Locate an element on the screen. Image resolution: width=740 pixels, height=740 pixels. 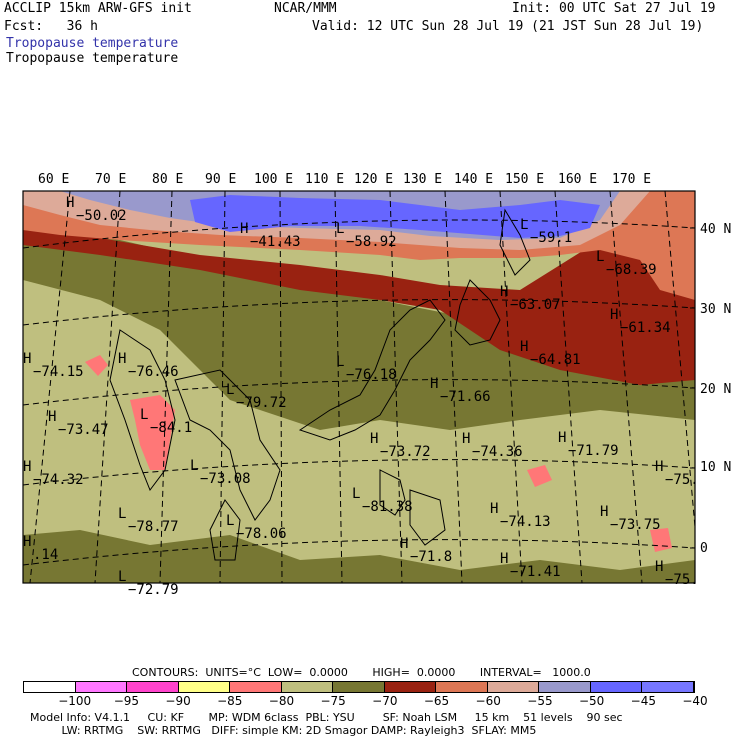
lon-label: 160 E is located at coordinates (578, 179).